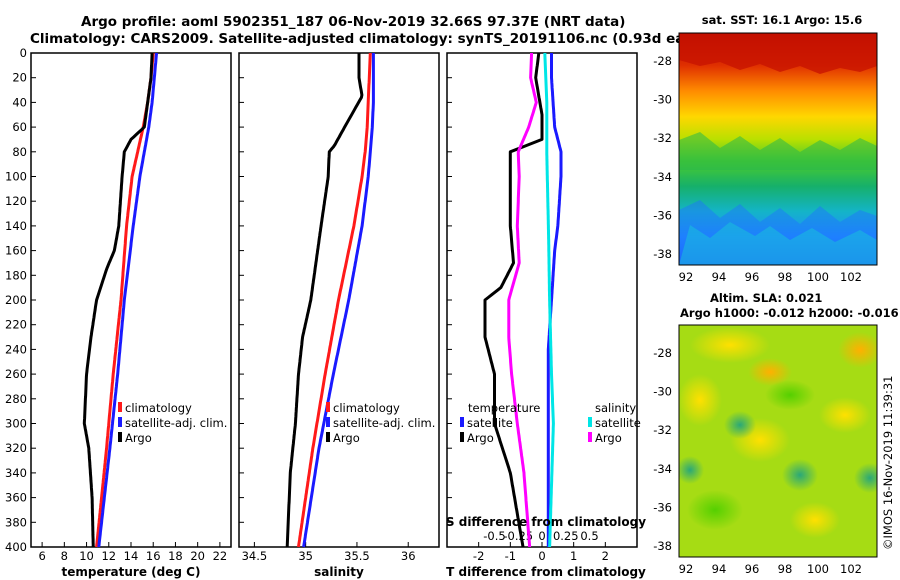 This screenshot has height=580, width=900. What do you see at coordinates (131, 572) in the screenshot?
I see `temperature-xlabel: temperature (deg C)` at bounding box center [131, 572].